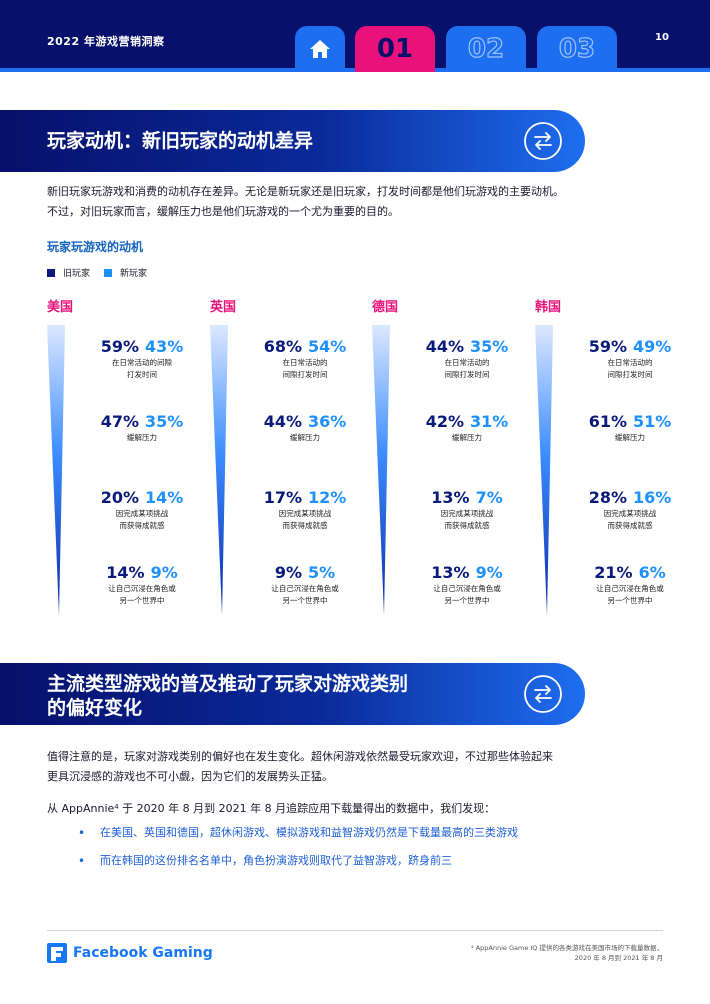 This screenshot has height=1004, width=710. I want to click on stat-values: 59% 49%, so click(630, 347).